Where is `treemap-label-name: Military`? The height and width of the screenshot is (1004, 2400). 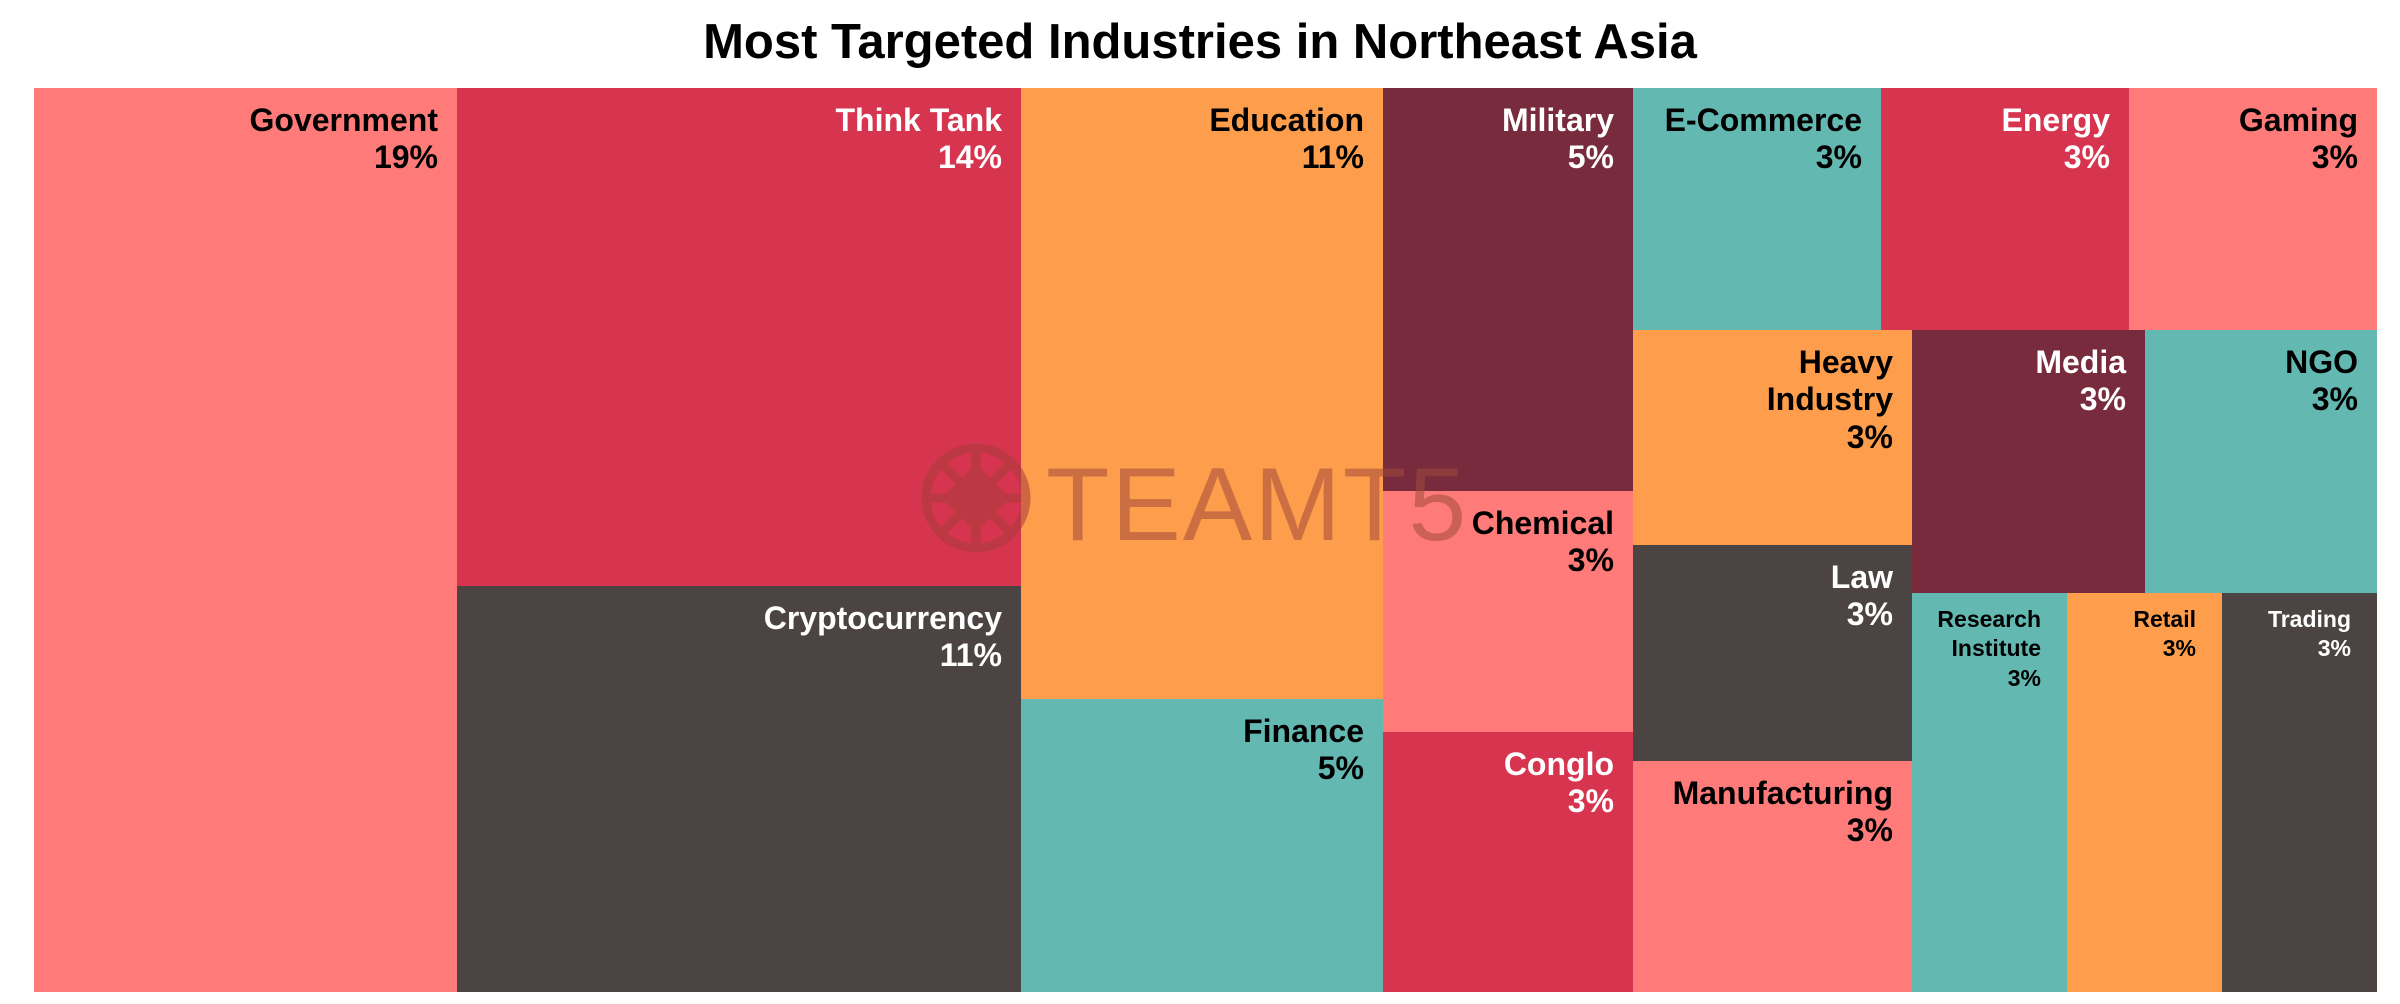
treemap-label-name: Military is located at coordinates (1557, 120).